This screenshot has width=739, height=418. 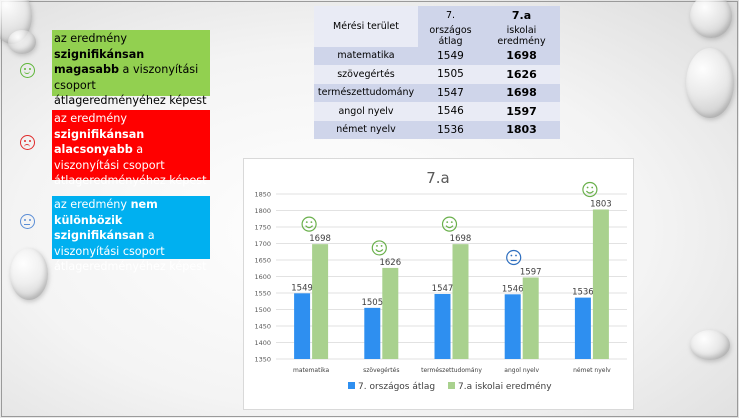 What do you see at coordinates (531, 272) in the screenshot?
I see `data-label: 1597` at bounding box center [531, 272].